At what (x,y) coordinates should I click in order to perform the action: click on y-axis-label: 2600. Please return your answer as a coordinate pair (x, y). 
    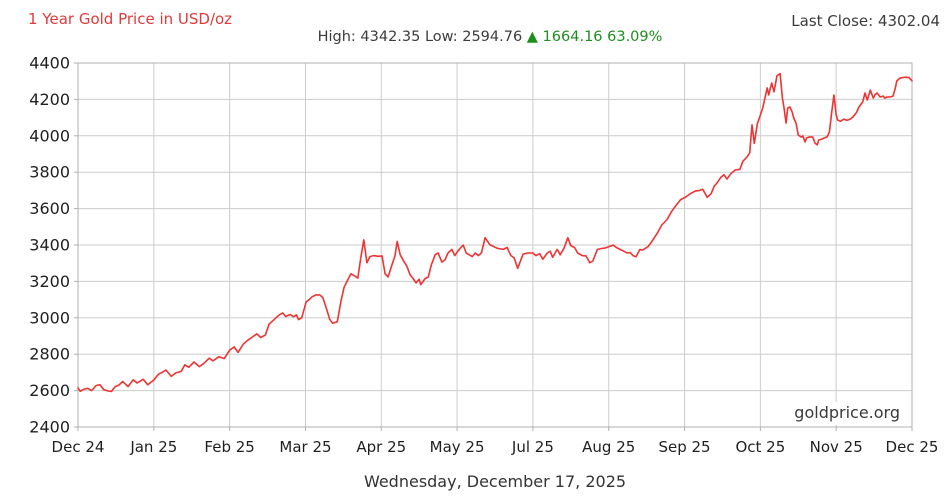
    Looking at the image, I should click on (49, 390).